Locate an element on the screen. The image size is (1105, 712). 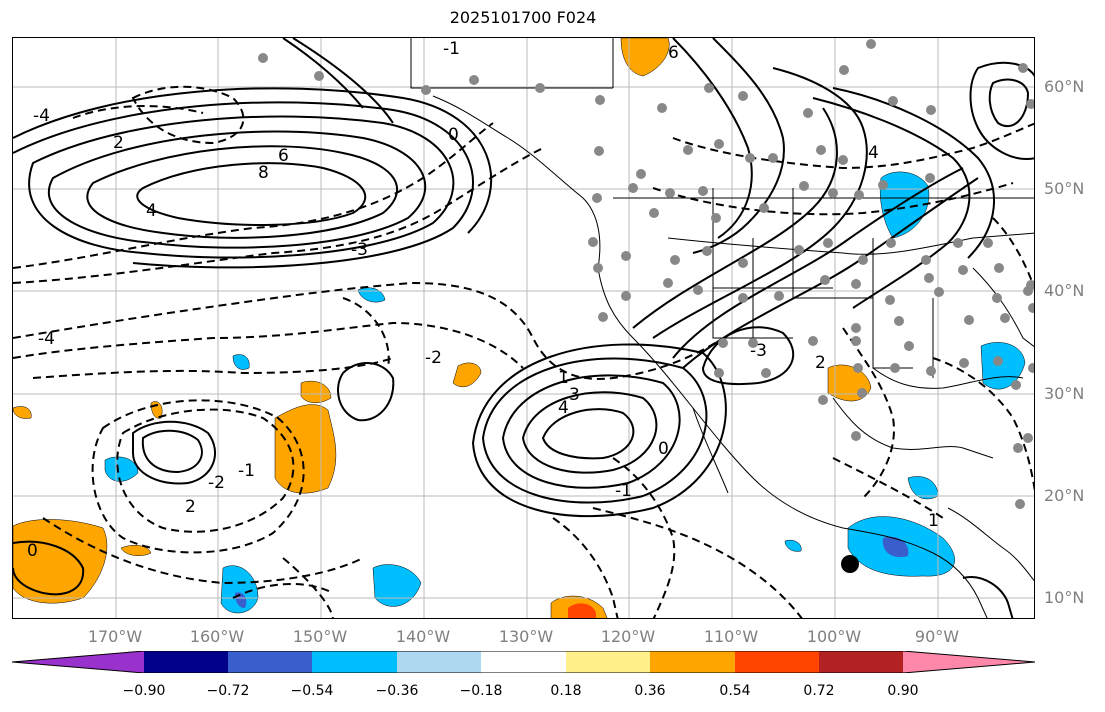
highlight-station-dot is located at coordinates (850, 564).